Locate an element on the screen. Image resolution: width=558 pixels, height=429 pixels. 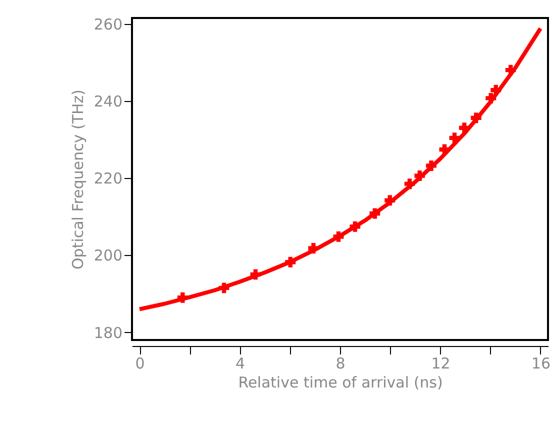
x-tick-label: 12 is located at coordinates (440, 363).